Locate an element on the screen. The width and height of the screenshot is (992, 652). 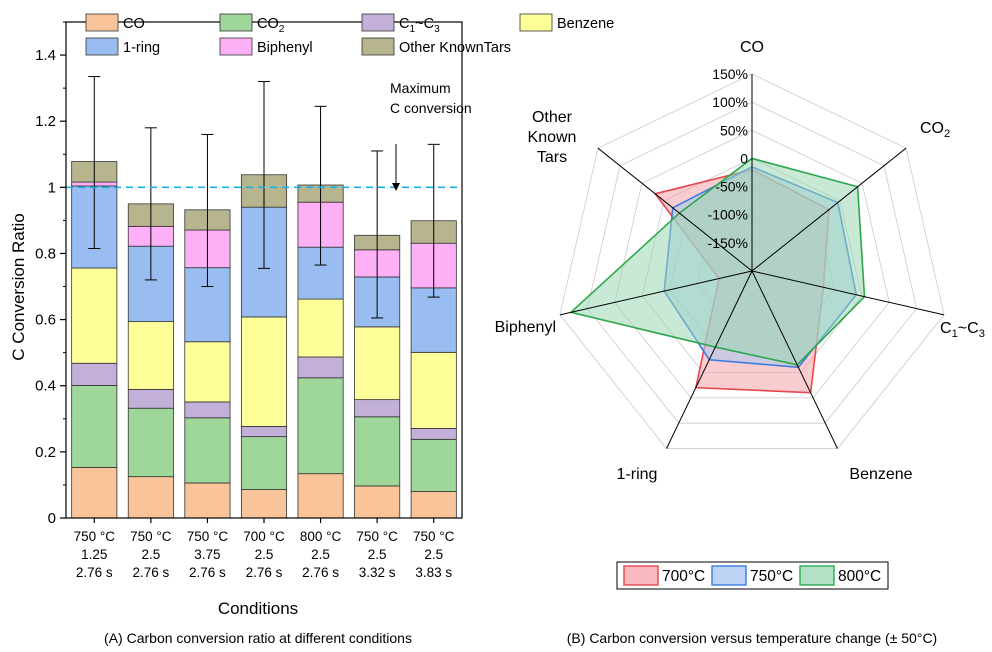
legend-label: C1~C3 is located at coordinates (419, 25).